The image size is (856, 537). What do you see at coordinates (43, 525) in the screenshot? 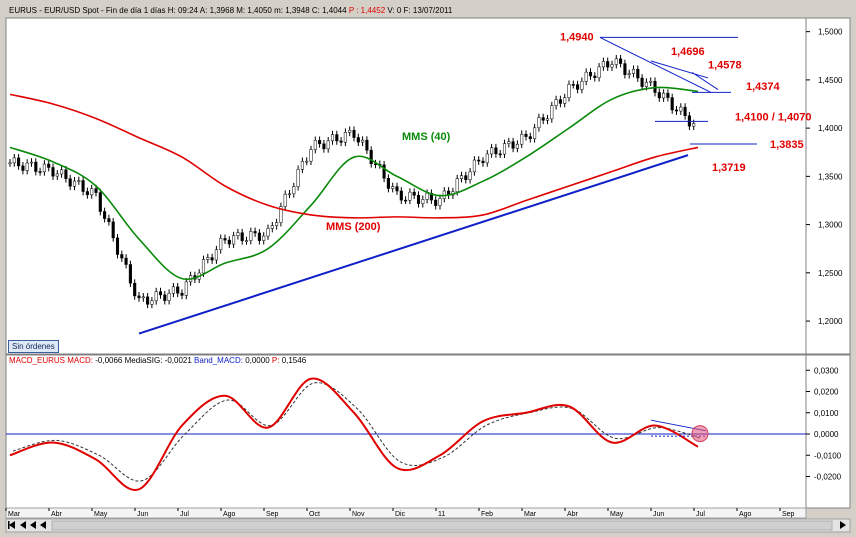
I see `scroll-left-step-icon` at bounding box center [43, 525].